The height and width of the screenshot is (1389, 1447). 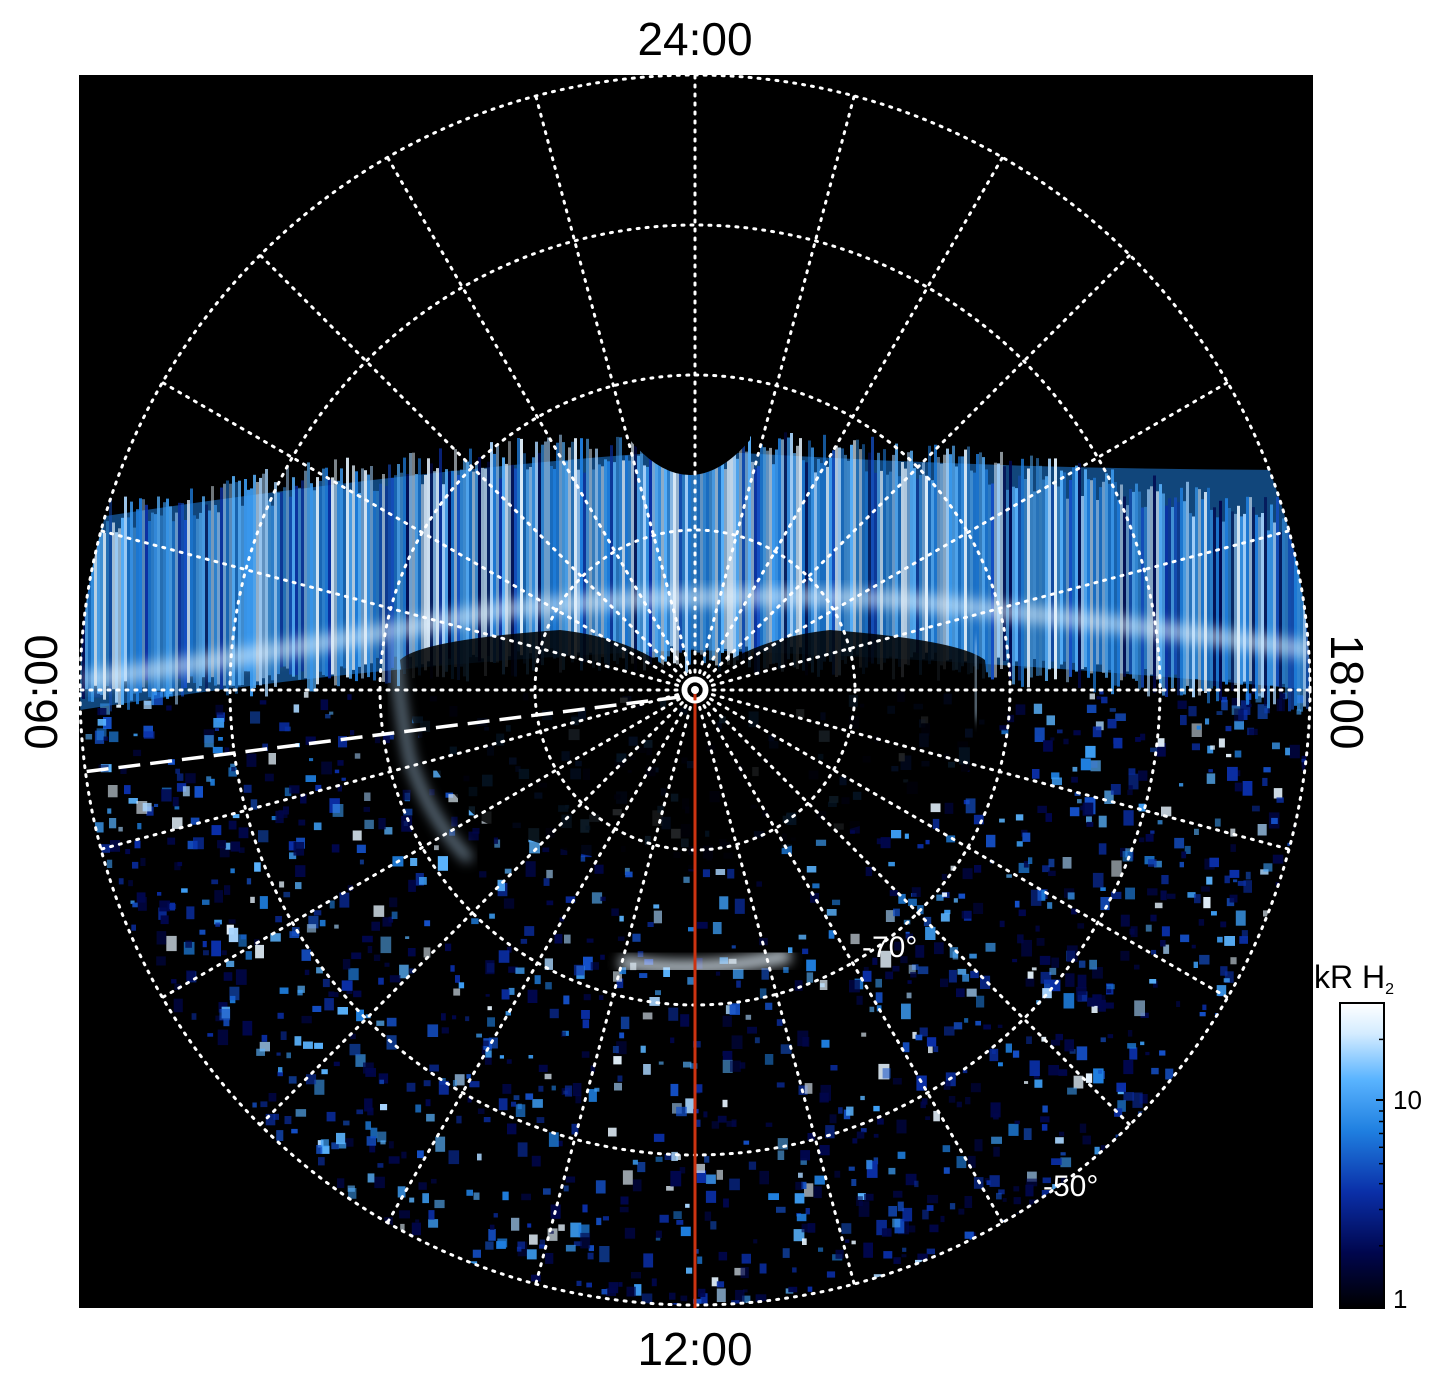 I want to click on colorbar: kR H2 10 1, so click(x=1368, y=1136).